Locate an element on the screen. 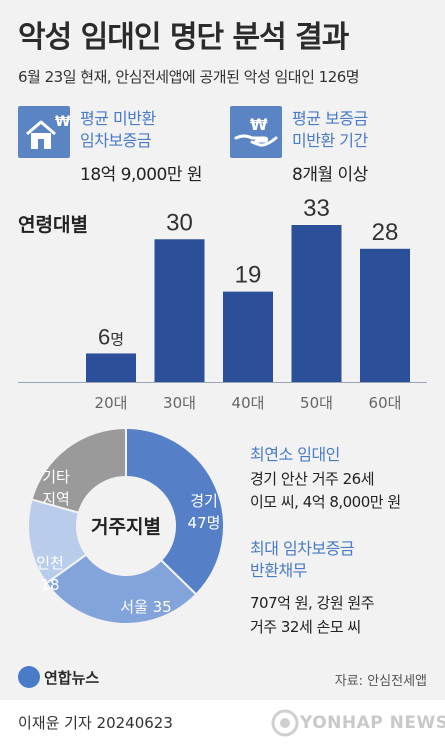 The image size is (445, 750). stat-label-line: 미반환 기간 is located at coordinates (330, 140).